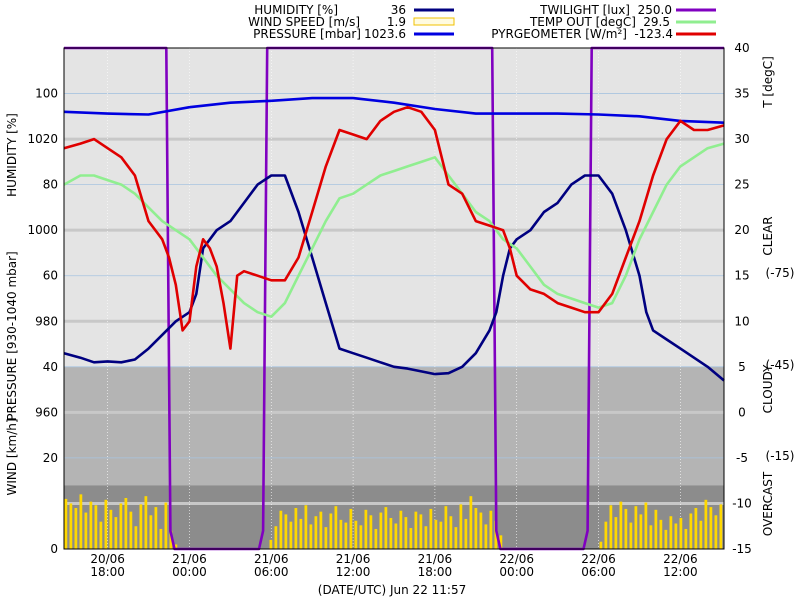  I want to click on legend-humidity-value: 36, so click(398, 10).